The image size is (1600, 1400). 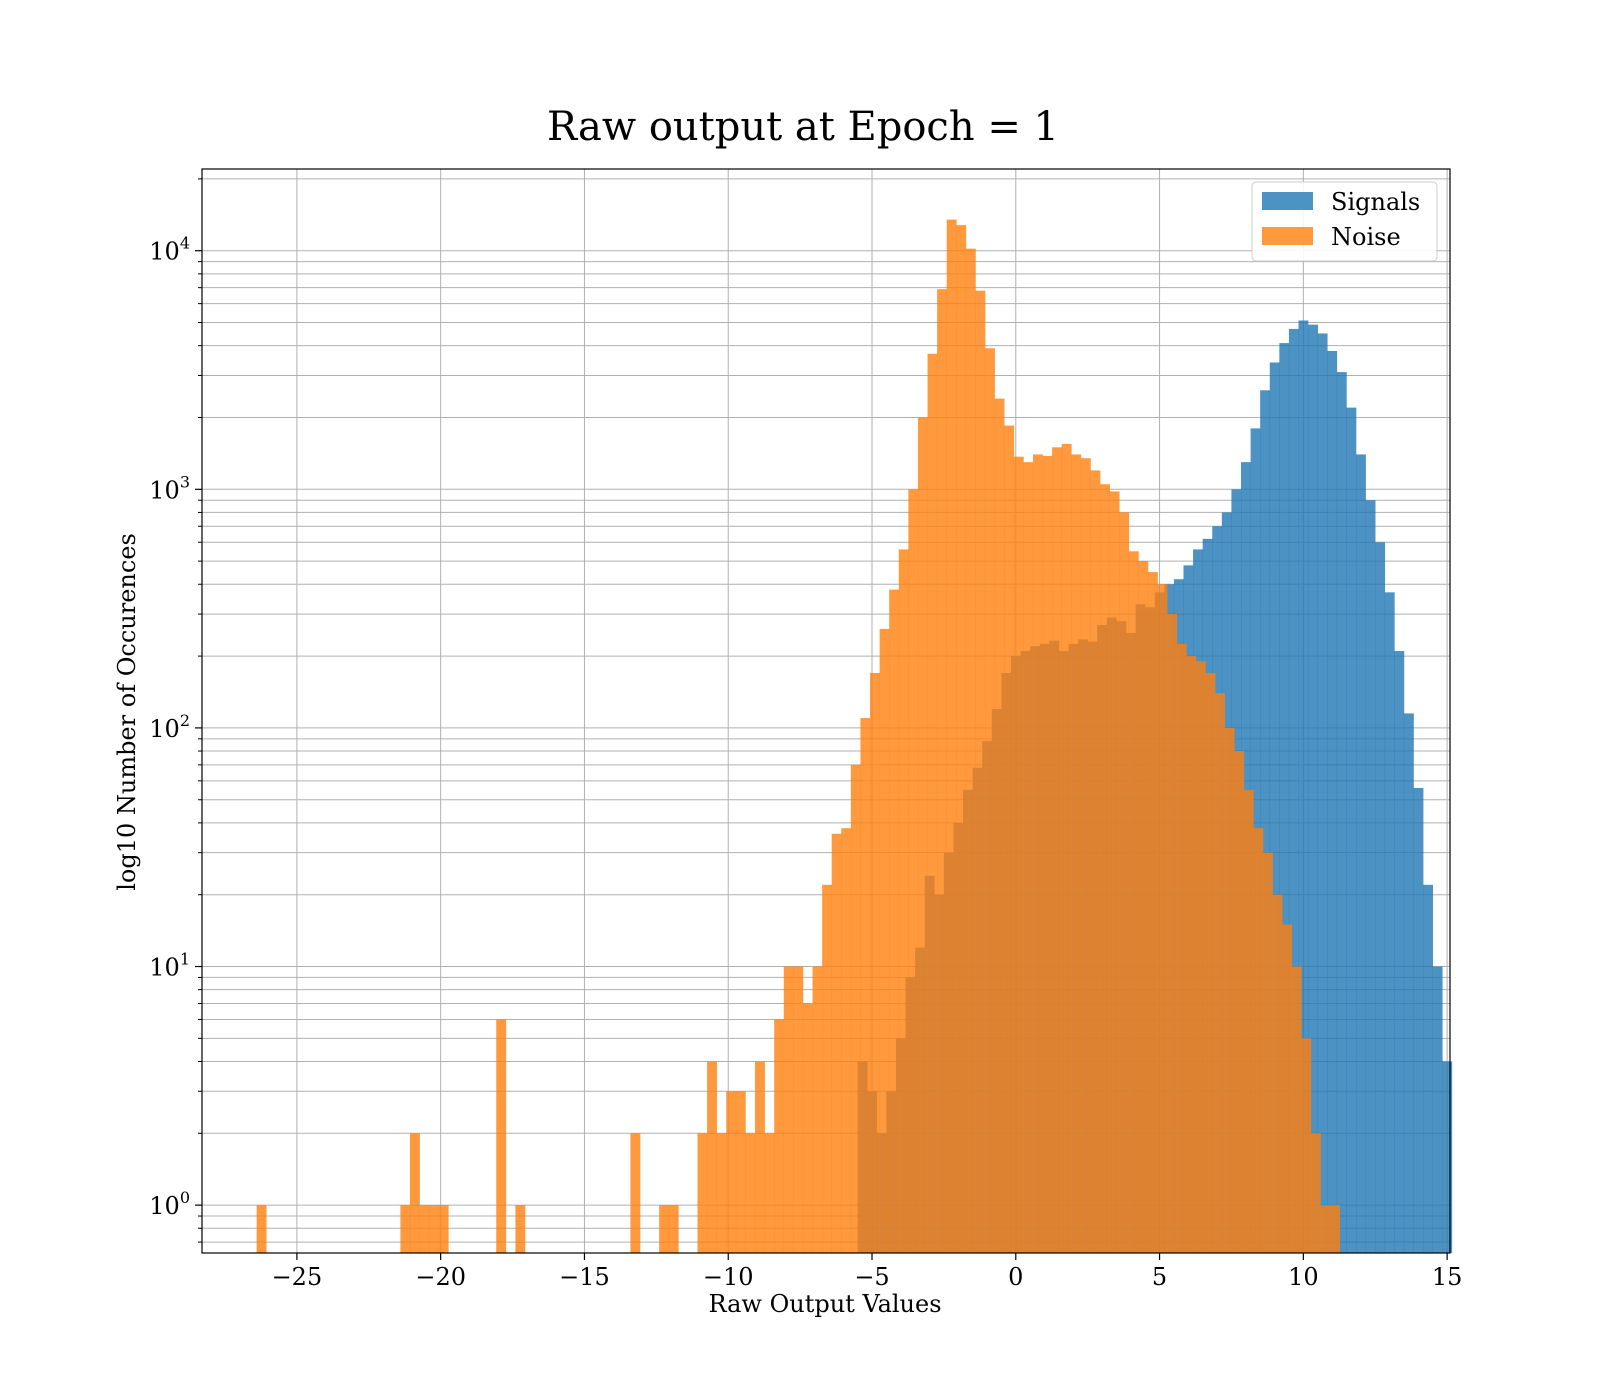 I want to click on chart-title: Raw output at Epoch = 1, so click(x=803, y=127).